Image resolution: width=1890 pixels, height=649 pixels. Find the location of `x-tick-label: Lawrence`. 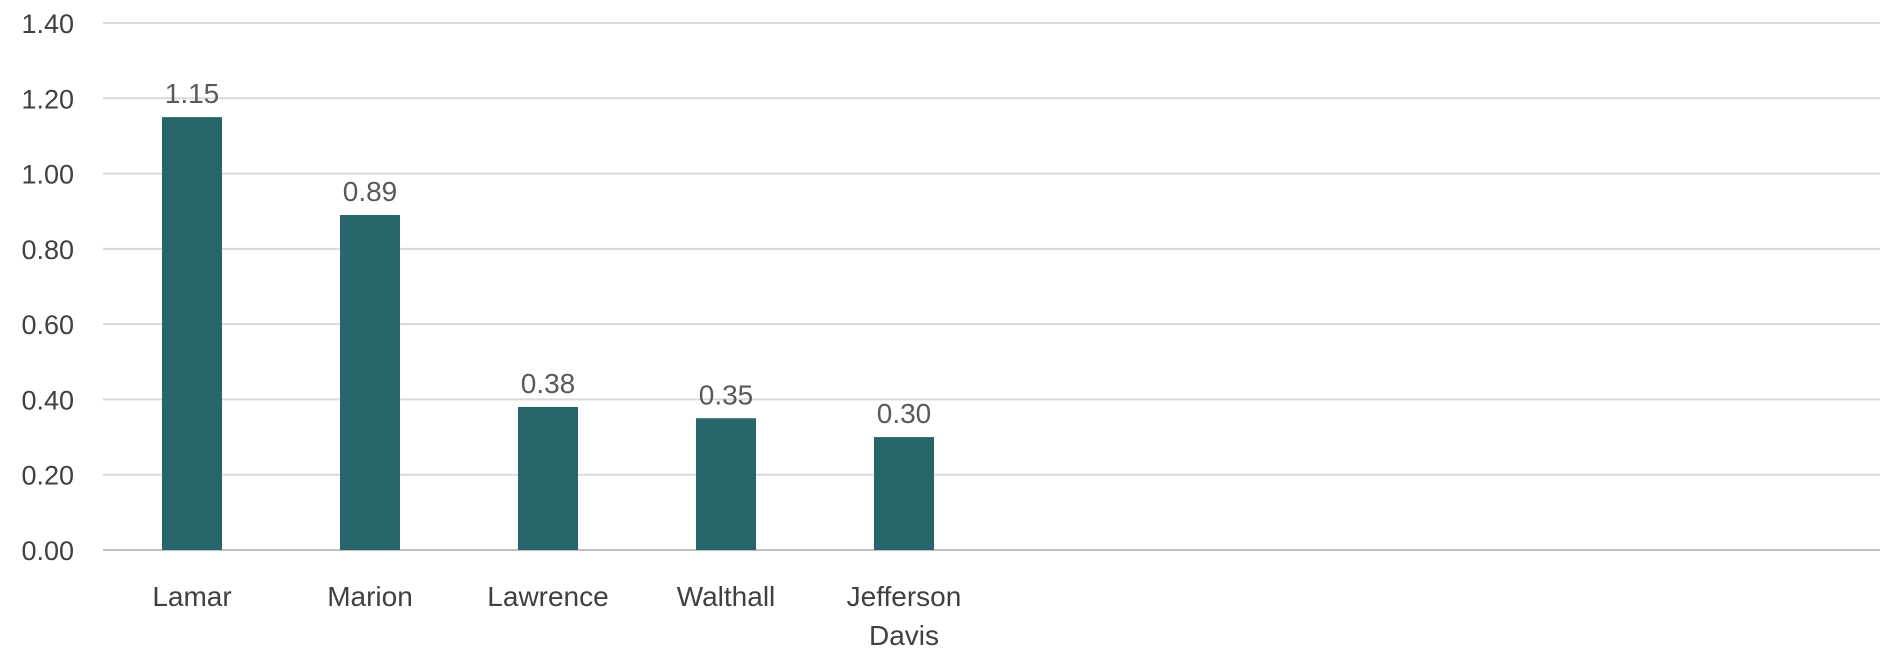

x-tick-label: Lawrence is located at coordinates (547, 596).